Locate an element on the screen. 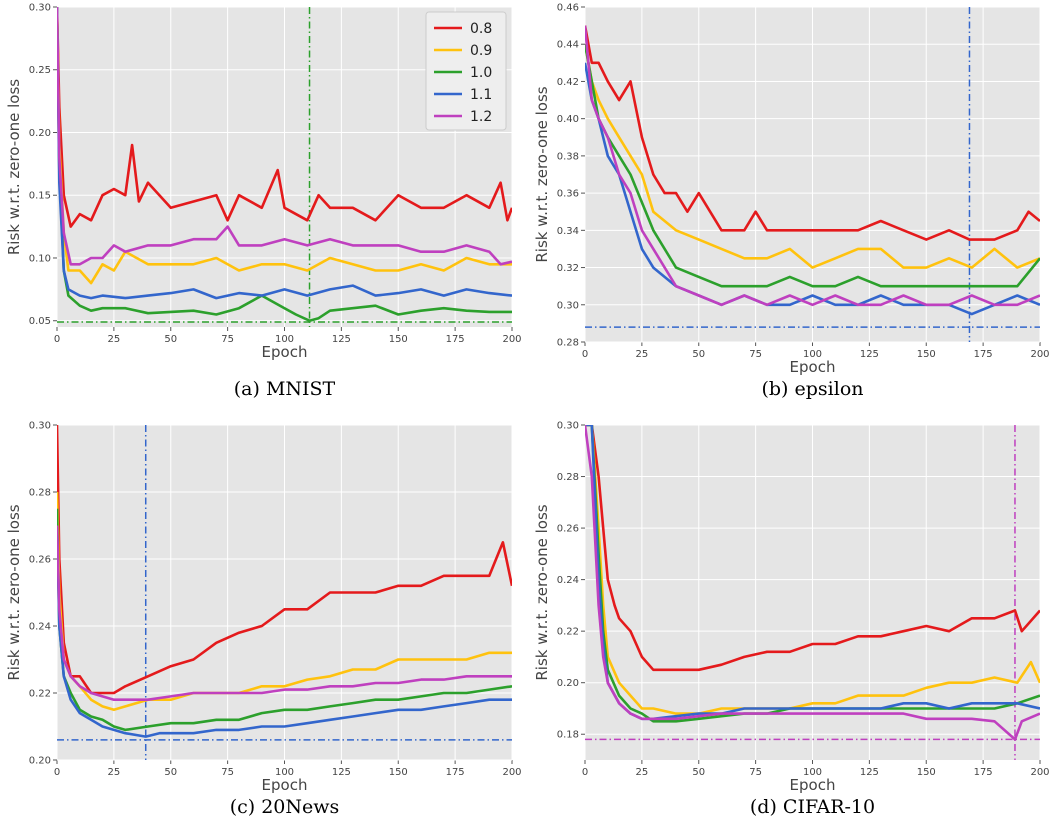  series-line-1.1 is located at coordinates (284, 631).